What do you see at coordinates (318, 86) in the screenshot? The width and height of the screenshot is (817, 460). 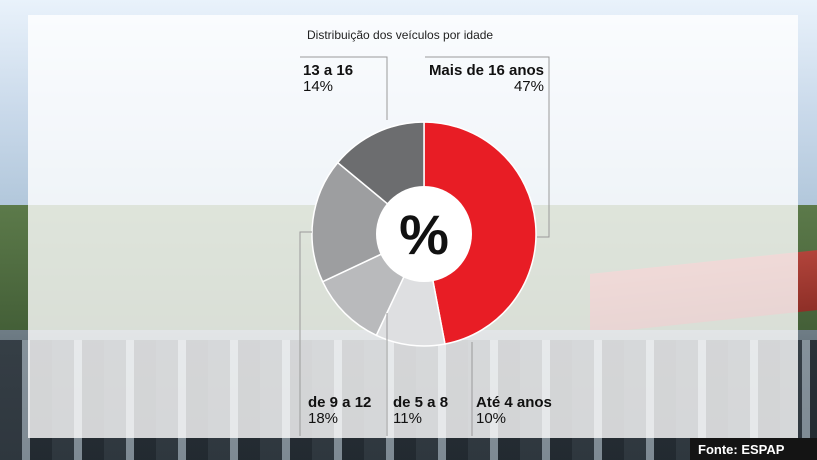 I see `slice-percent: 14%` at bounding box center [318, 86].